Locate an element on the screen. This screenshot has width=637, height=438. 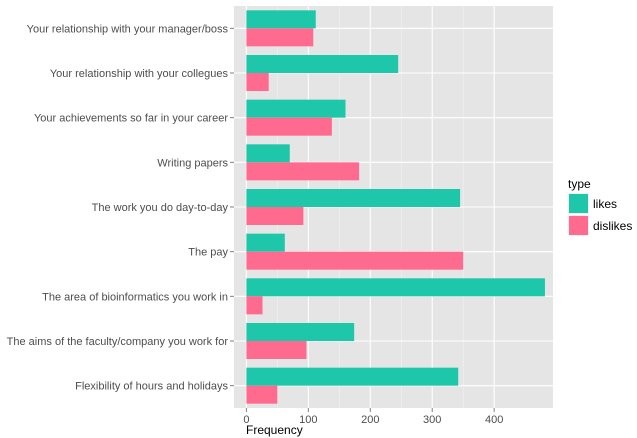
legend-key-dislikes is located at coordinates (578, 225).